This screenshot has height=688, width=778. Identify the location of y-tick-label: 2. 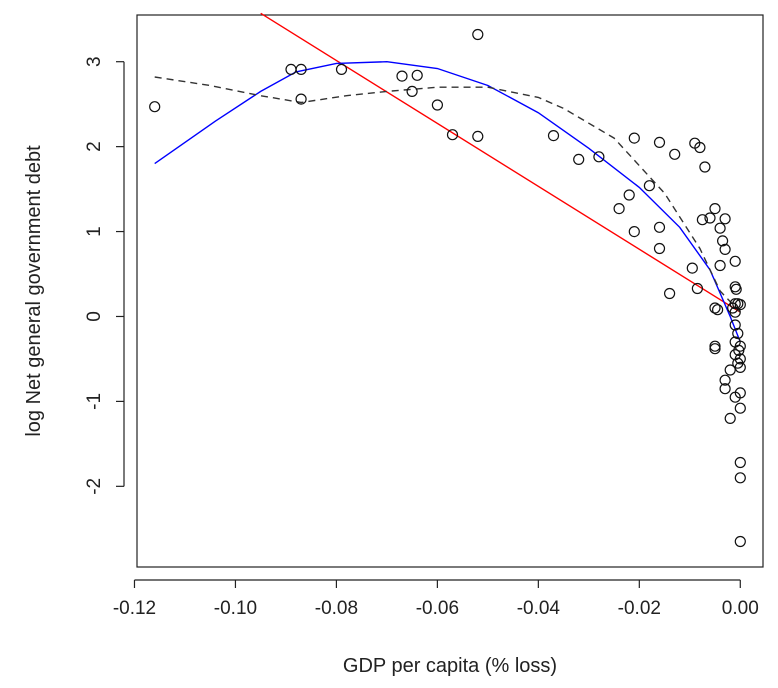
(94, 146).